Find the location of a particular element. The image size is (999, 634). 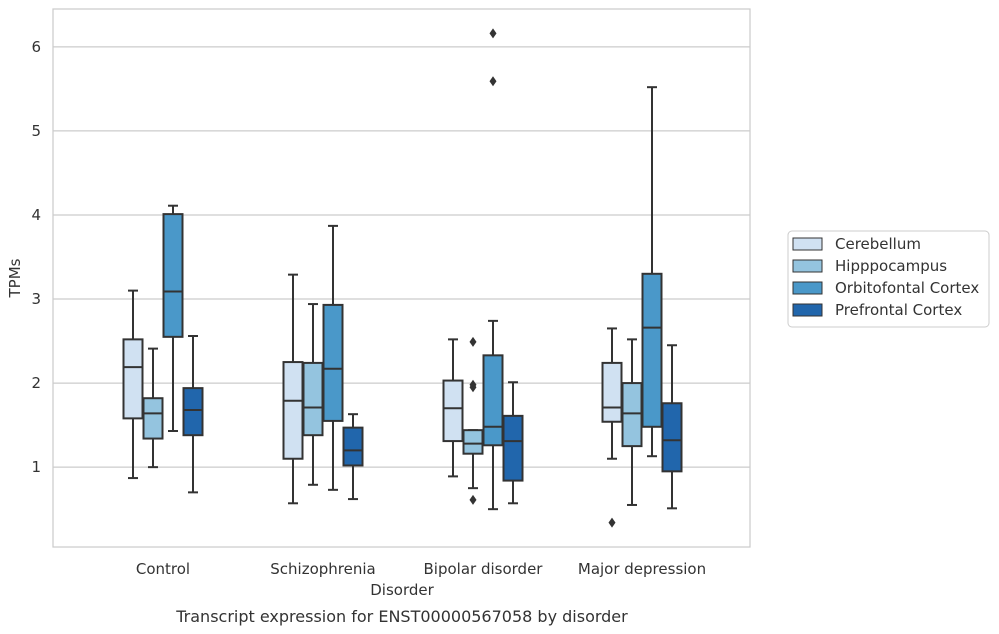

x-tick-label: Bipolar disorder is located at coordinates (484, 569).